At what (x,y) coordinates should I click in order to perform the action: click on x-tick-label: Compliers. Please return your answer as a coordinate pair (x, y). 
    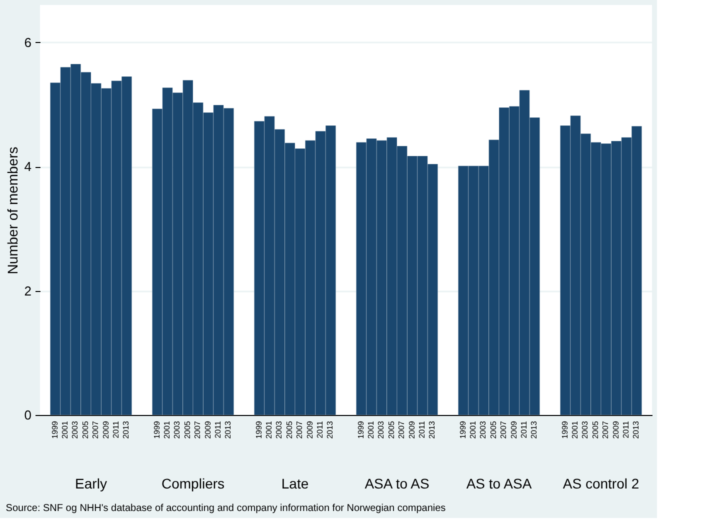
    Looking at the image, I should click on (193, 484).